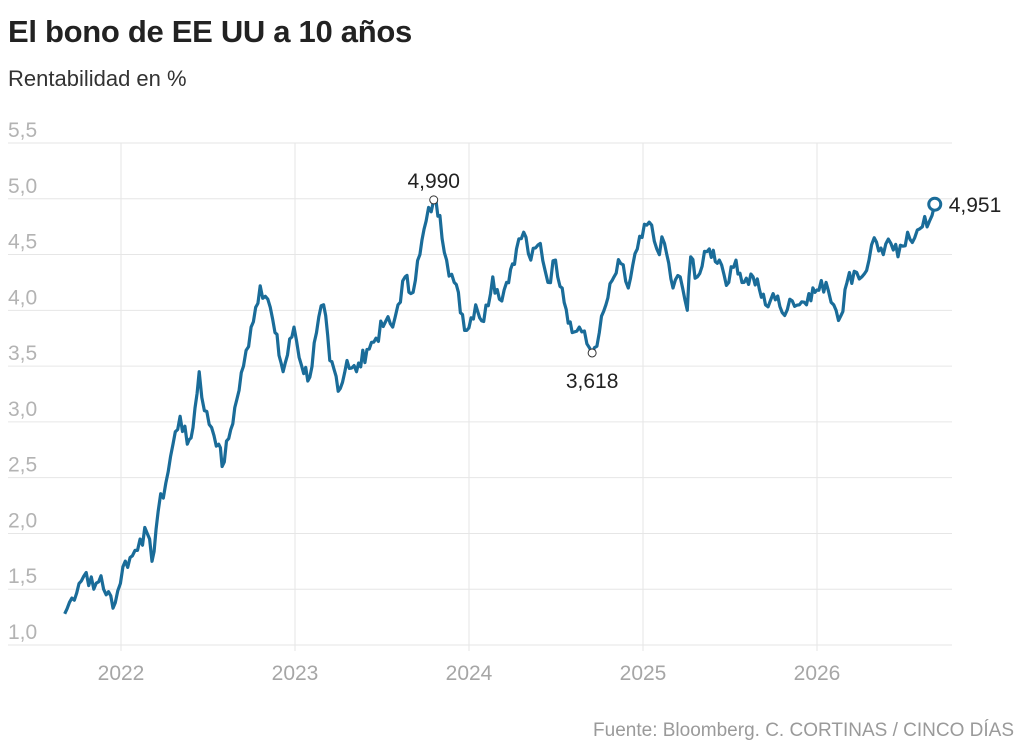  Describe the element at coordinates (22, 130) in the screenshot. I see `y-tick-label: 5,5` at that location.